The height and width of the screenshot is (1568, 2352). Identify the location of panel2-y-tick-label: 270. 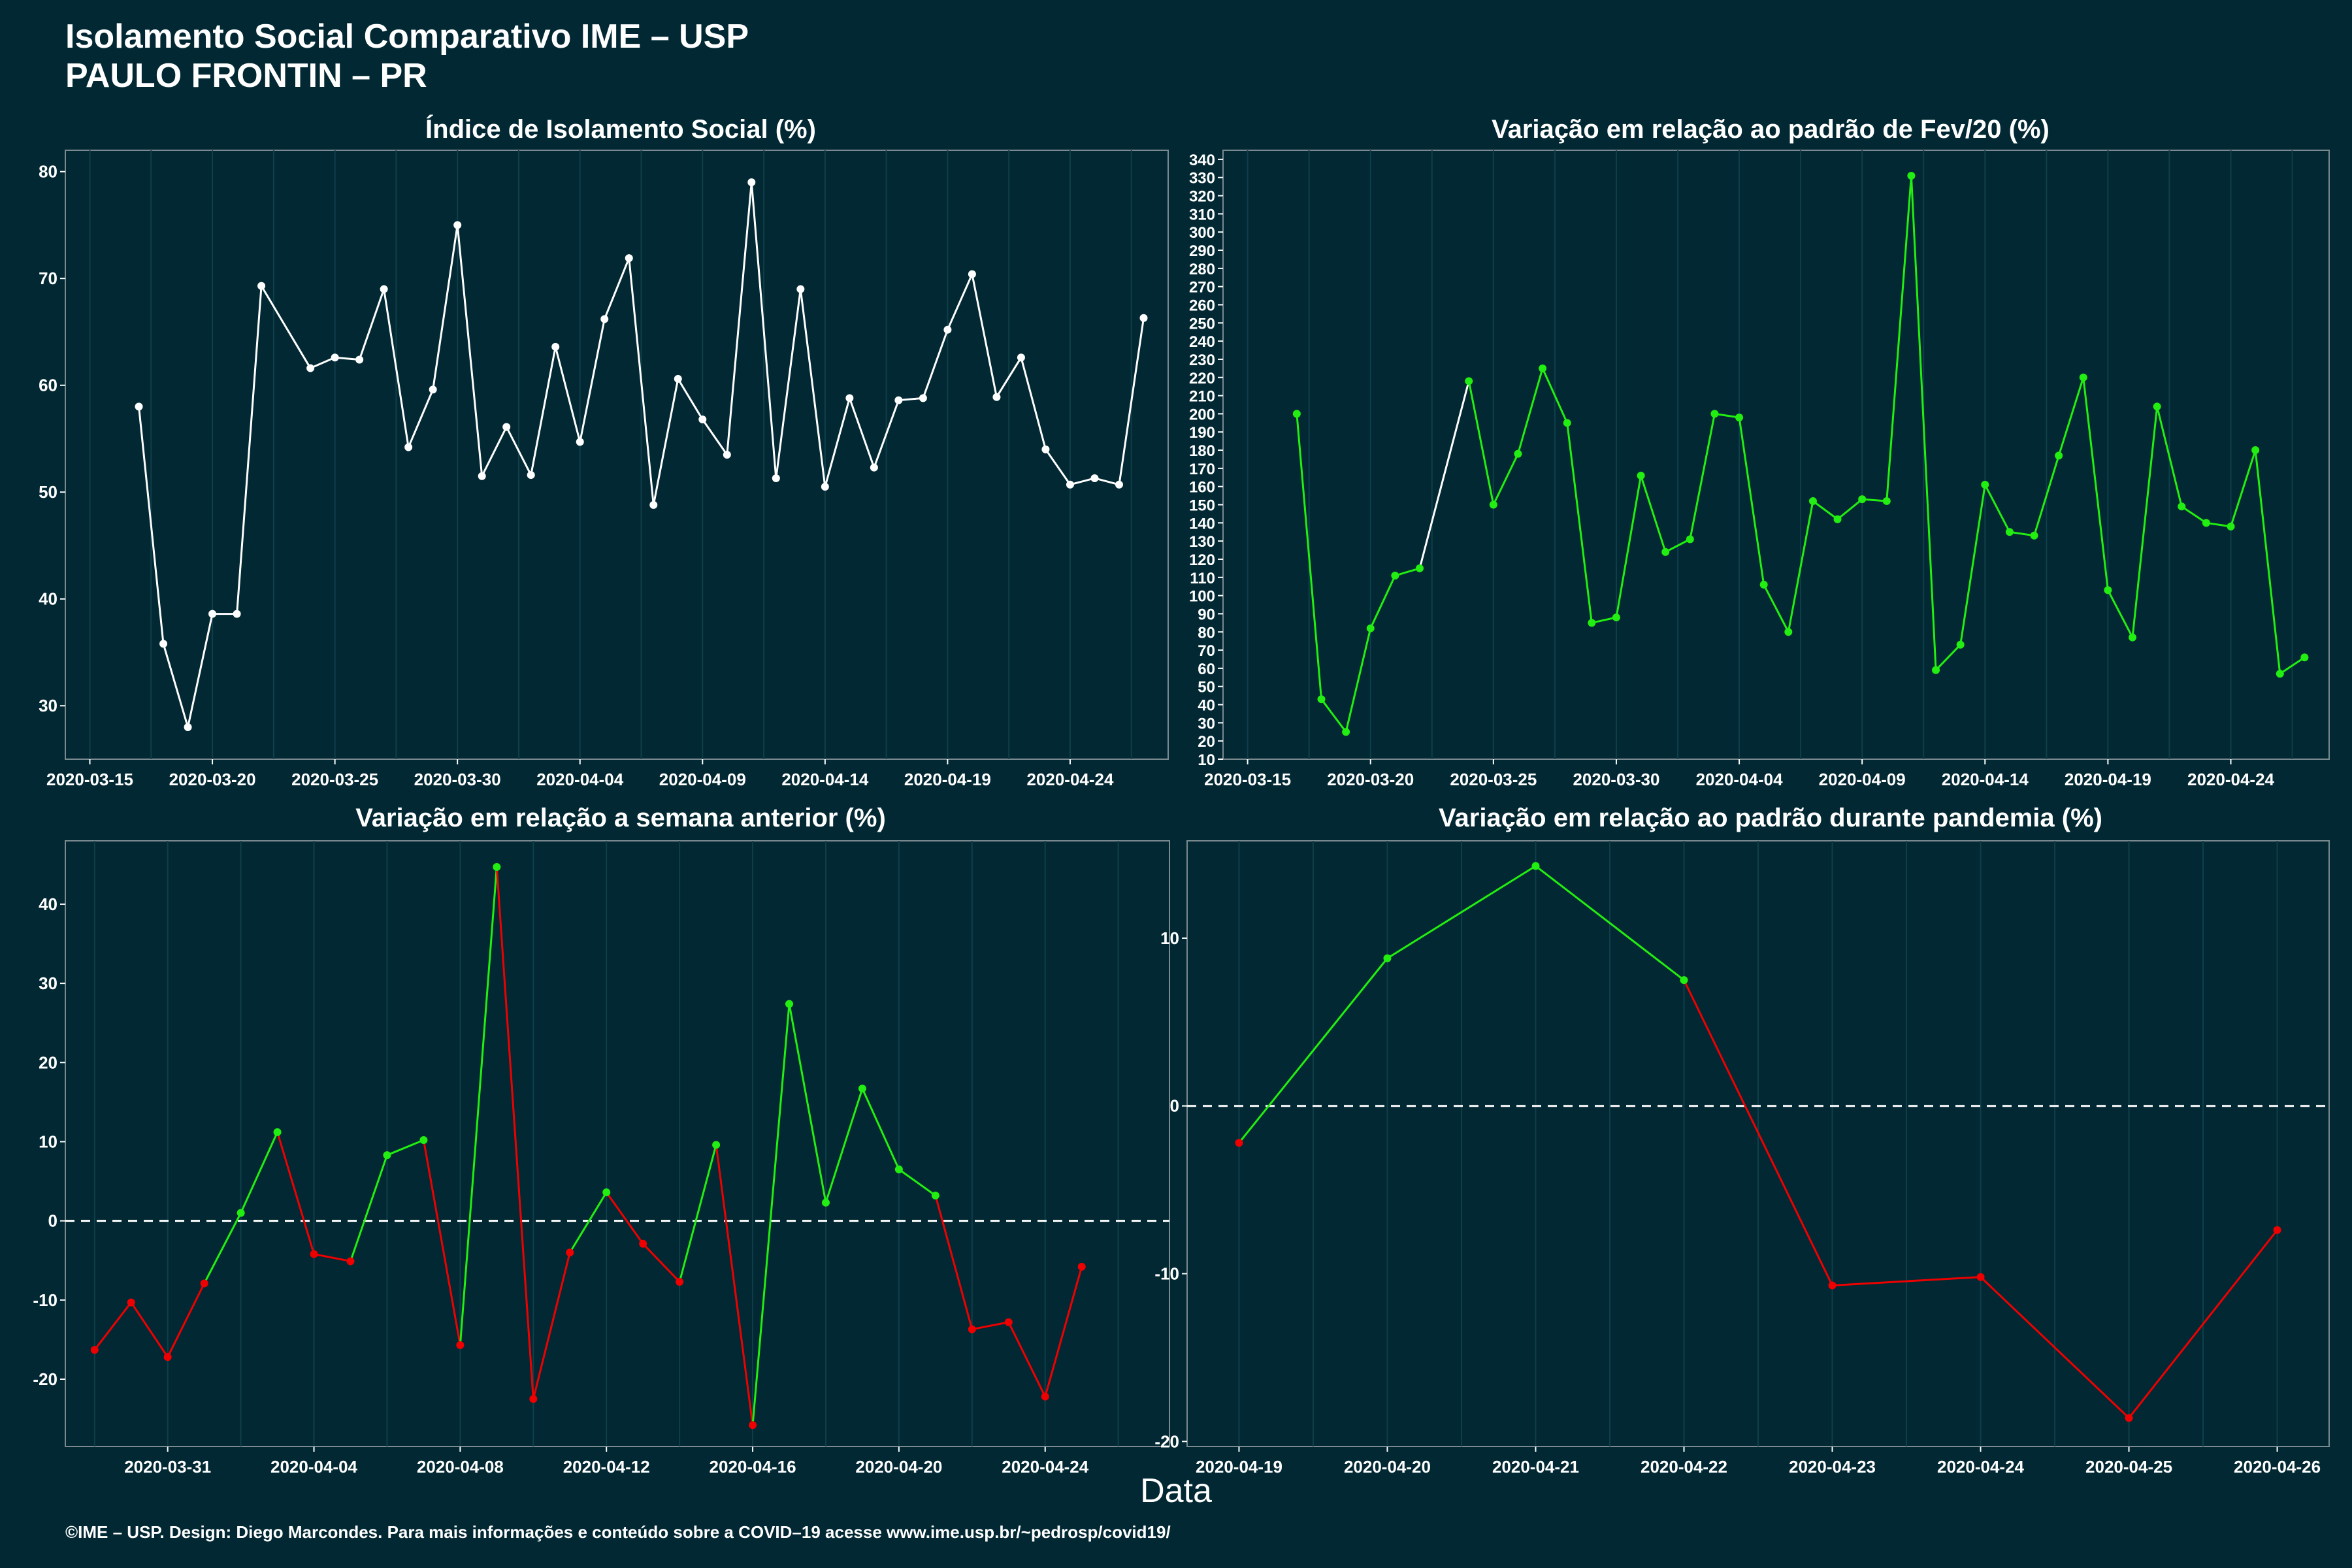
(1202, 288).